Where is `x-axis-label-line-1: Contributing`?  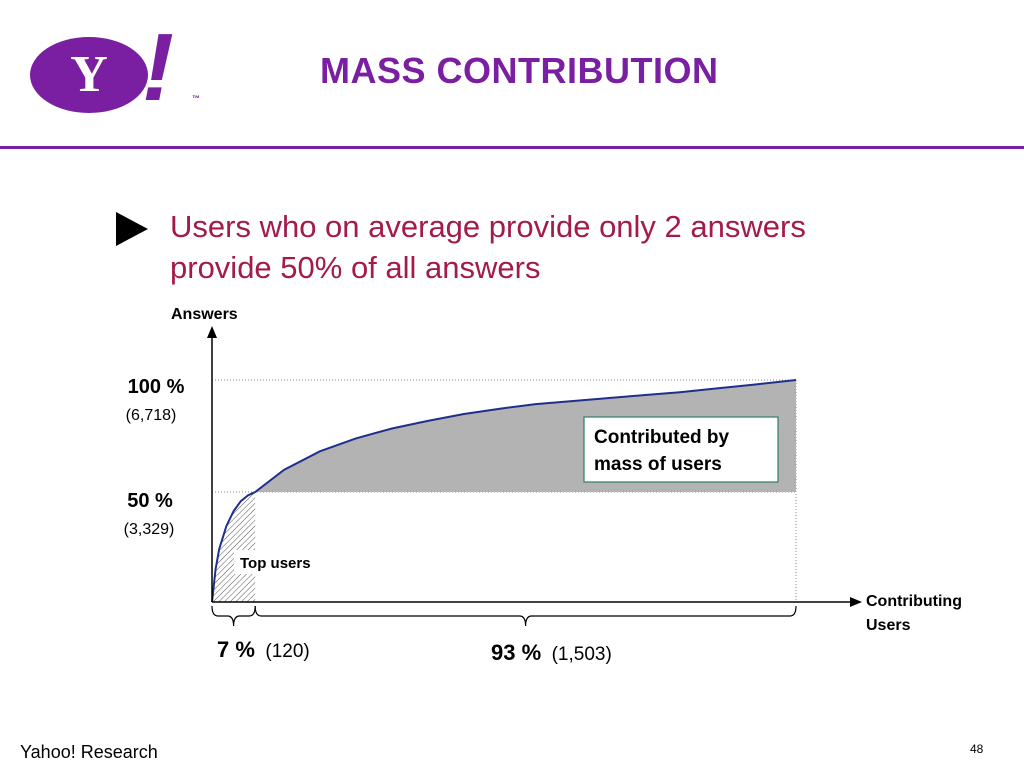
x-axis-label-line-1: Contributing is located at coordinates (914, 601).